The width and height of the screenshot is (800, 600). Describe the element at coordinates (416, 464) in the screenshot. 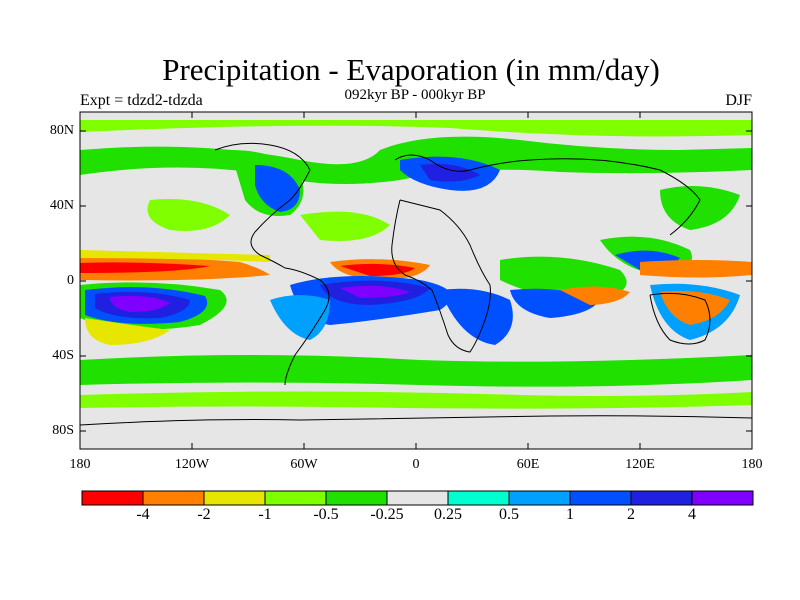

I see `lon-tick-label: 0` at that location.